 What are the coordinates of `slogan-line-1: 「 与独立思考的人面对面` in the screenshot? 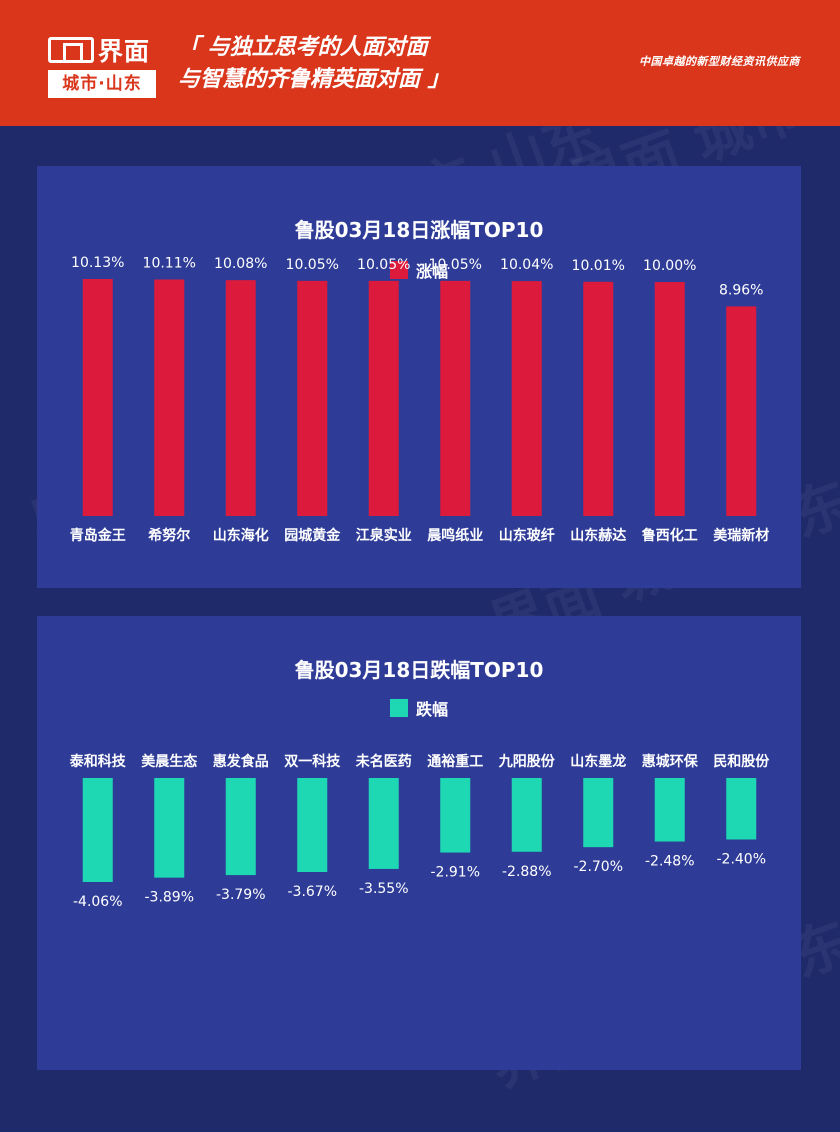 It's located at (303, 47).